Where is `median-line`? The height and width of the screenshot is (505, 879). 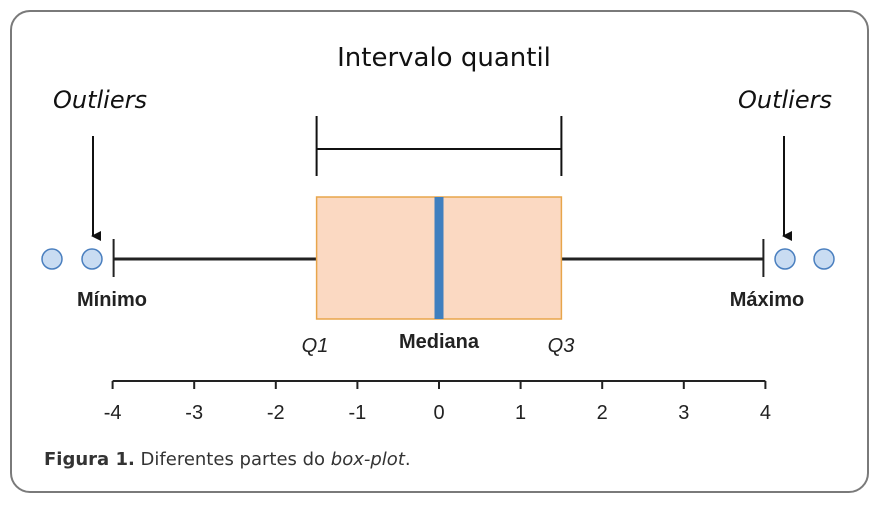 median-line is located at coordinates (439, 258).